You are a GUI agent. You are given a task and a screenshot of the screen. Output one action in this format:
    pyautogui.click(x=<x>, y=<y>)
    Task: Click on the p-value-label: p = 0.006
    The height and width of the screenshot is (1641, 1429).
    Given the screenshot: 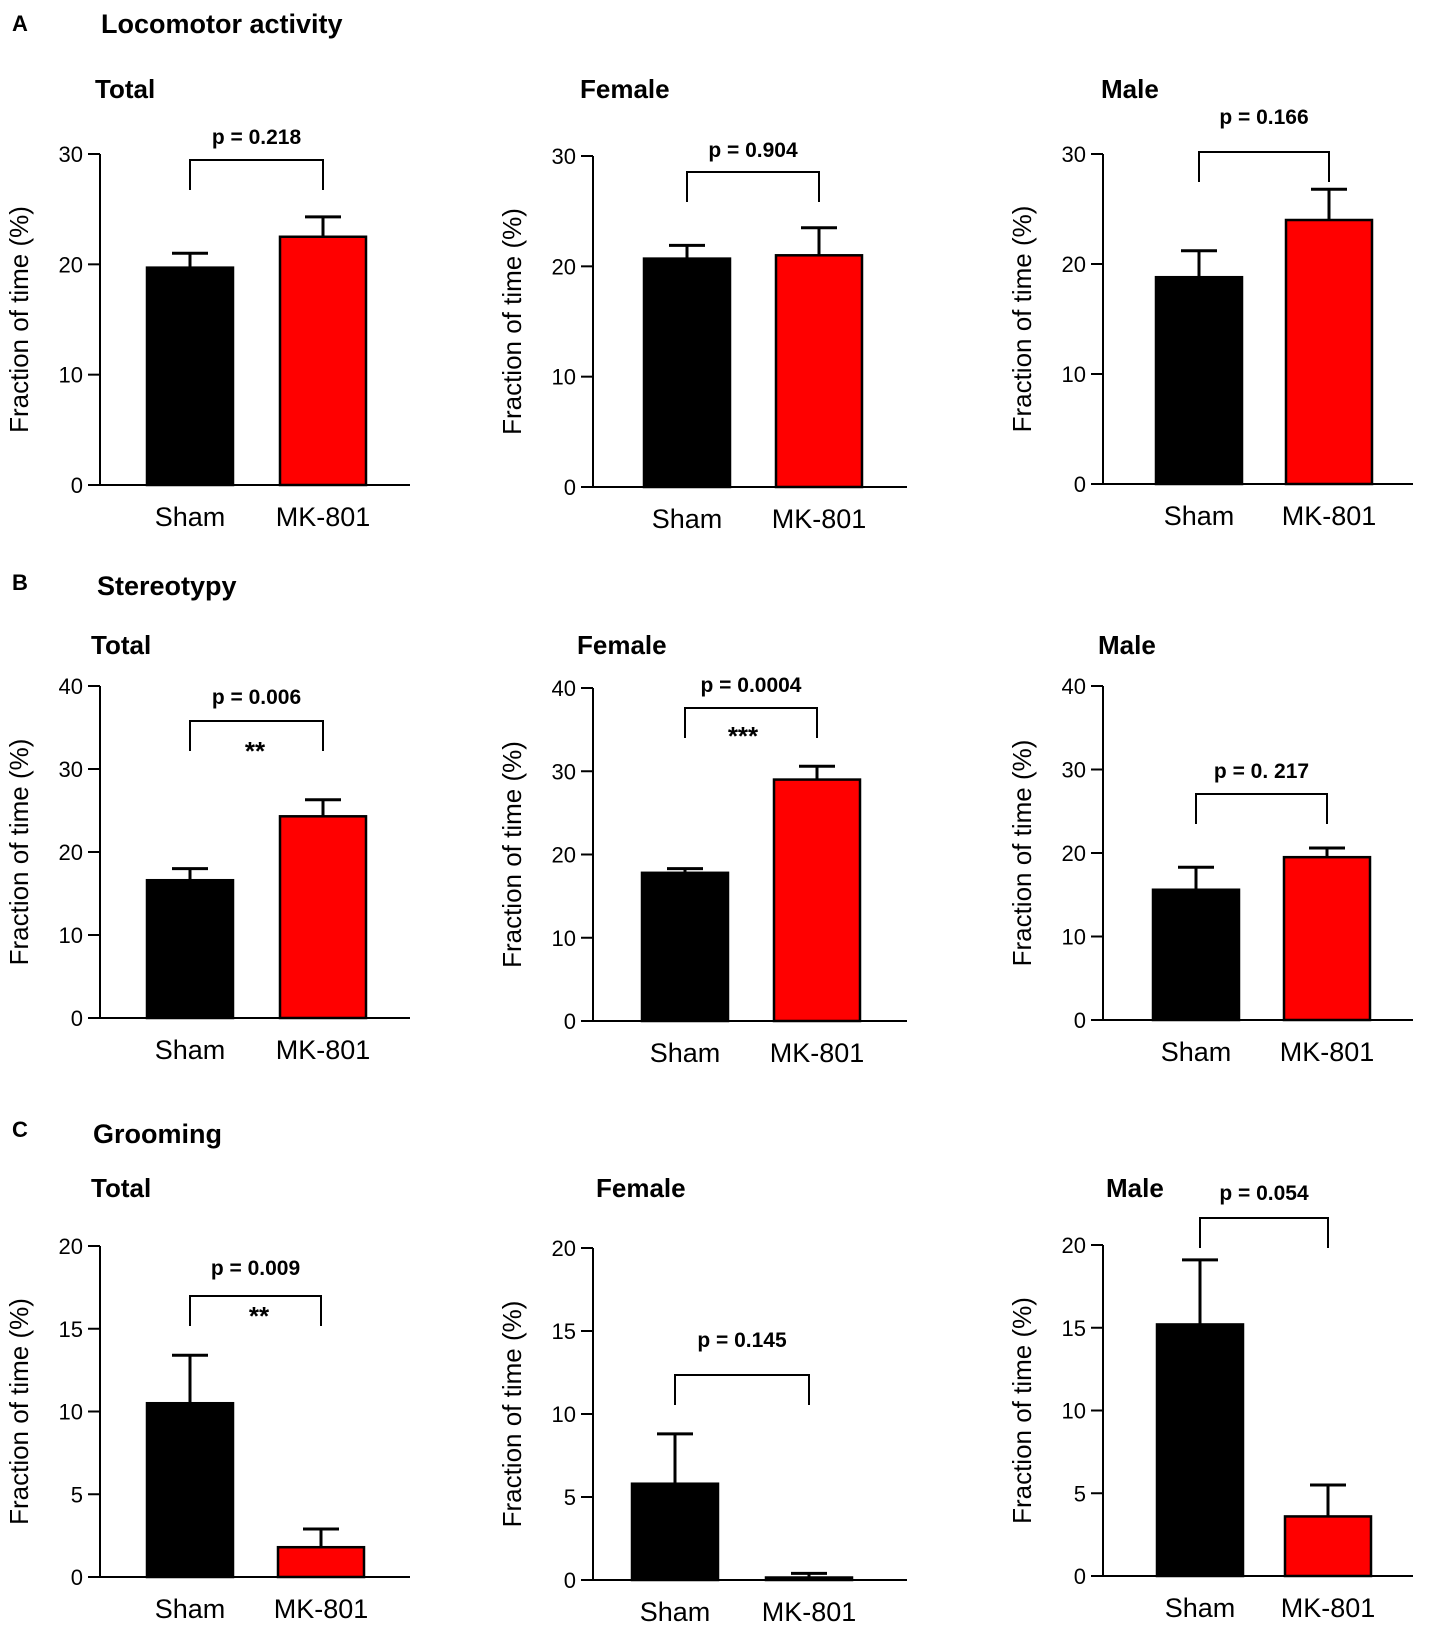 What is the action you would take?
    pyautogui.click(x=256, y=697)
    